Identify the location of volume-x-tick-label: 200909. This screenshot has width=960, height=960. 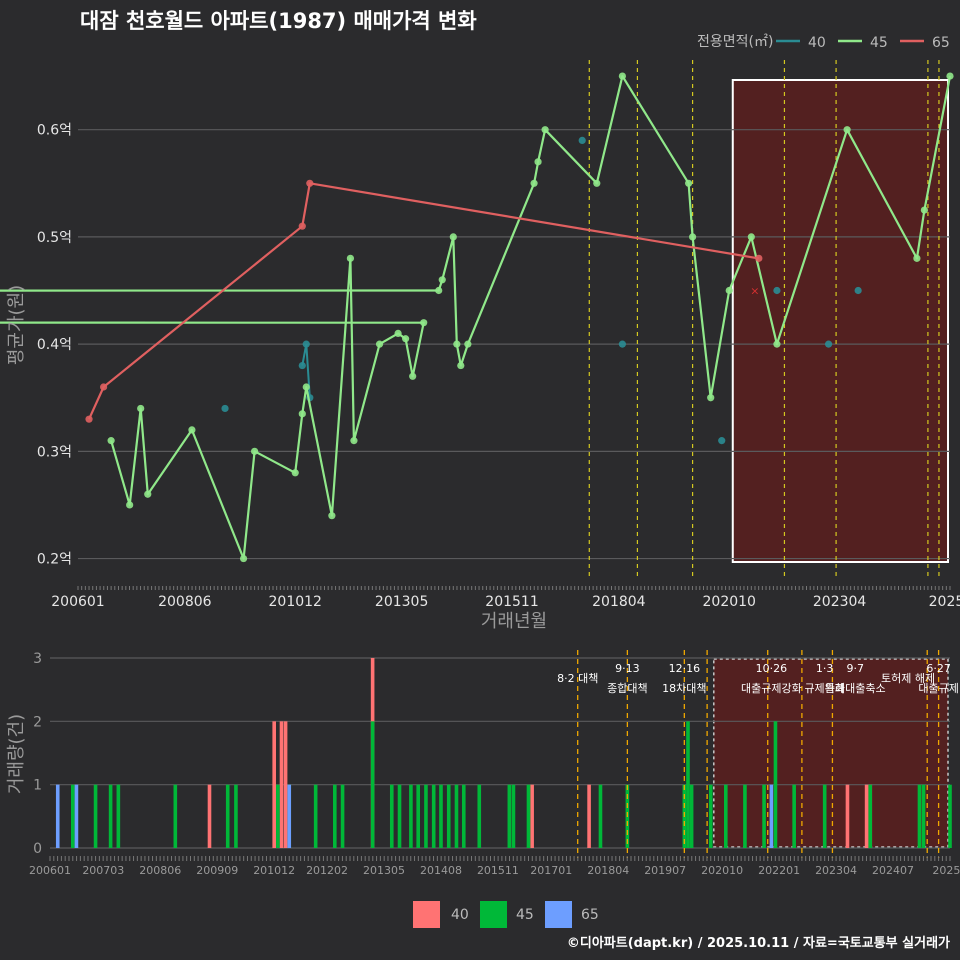
(217, 870).